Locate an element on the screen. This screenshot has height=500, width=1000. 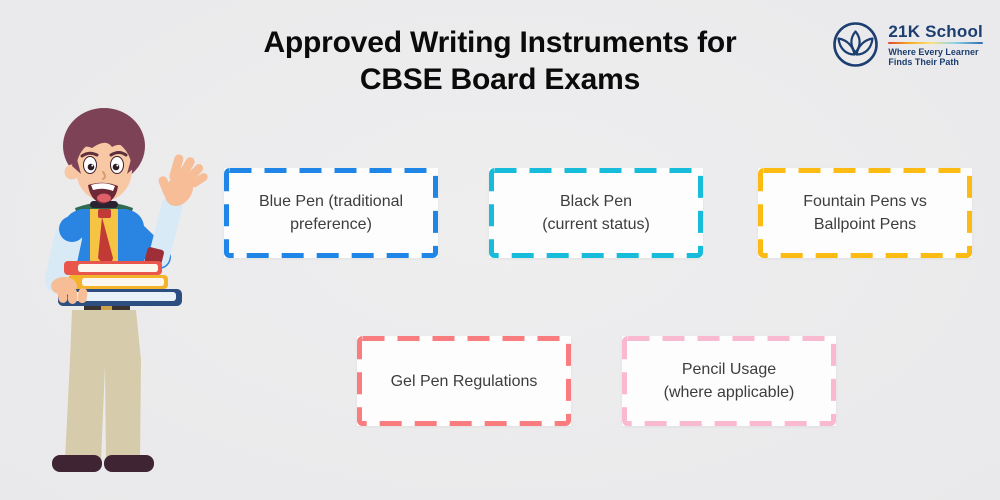
character-head is located at coordinates (104, 156).